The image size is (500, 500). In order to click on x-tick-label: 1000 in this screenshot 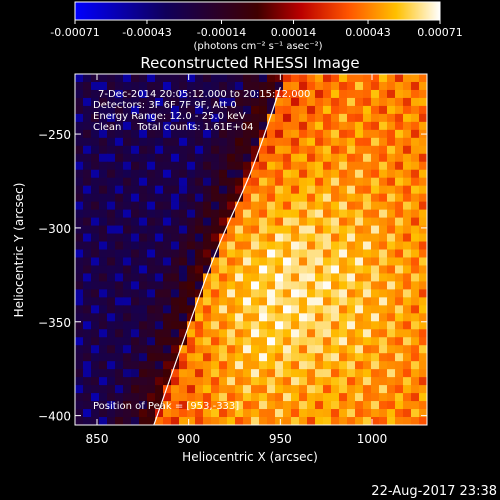, I will do `click(372, 439)`.